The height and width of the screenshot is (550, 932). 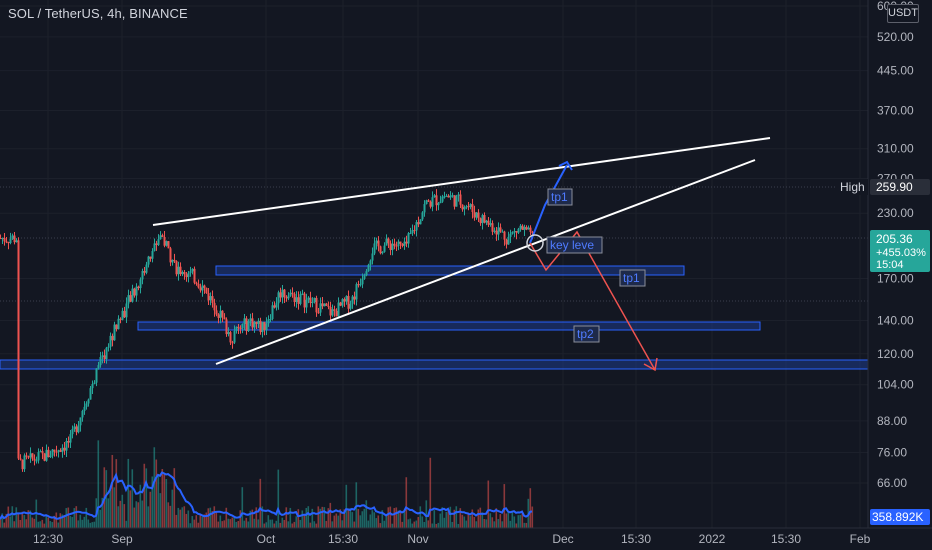 I want to click on currency-badge: USDT, so click(x=903, y=13).